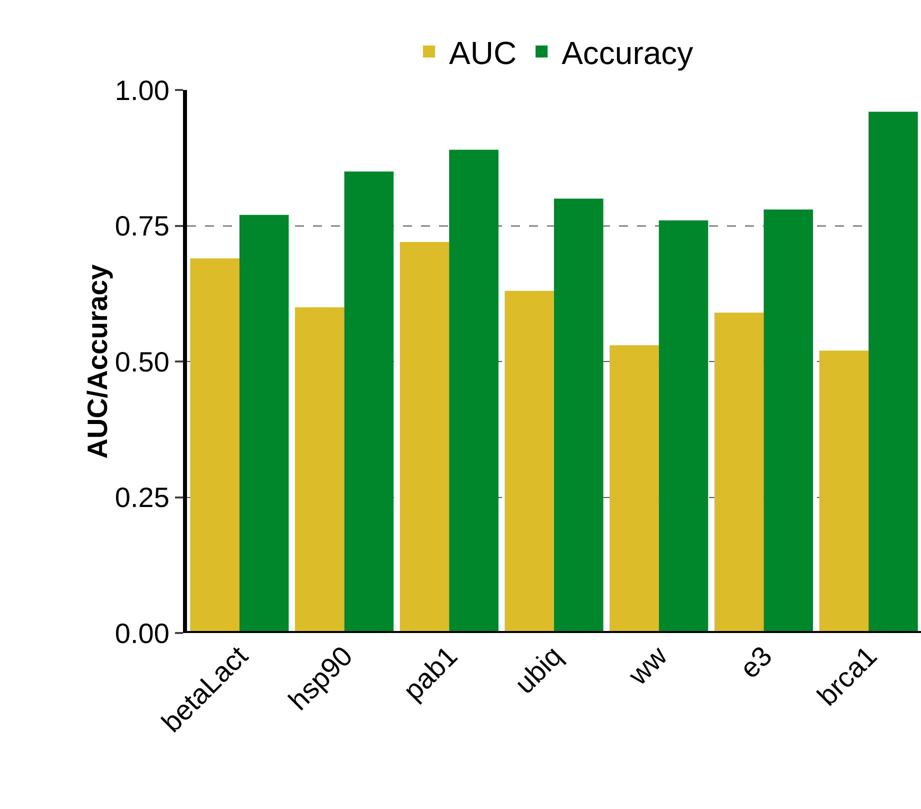  What do you see at coordinates (648, 666) in the screenshot?
I see `x-tick-label: ww` at bounding box center [648, 666].